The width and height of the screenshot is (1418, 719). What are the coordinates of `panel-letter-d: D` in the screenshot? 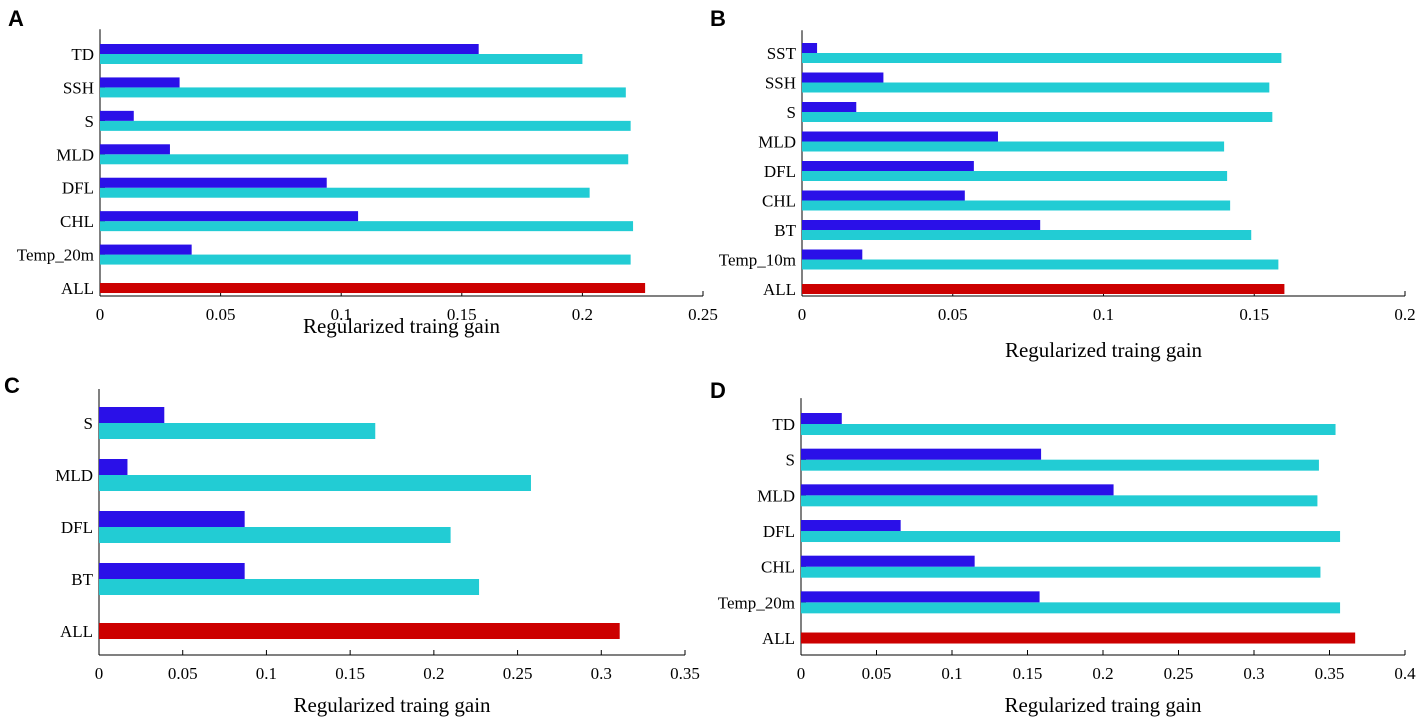 It's located at (718, 390).